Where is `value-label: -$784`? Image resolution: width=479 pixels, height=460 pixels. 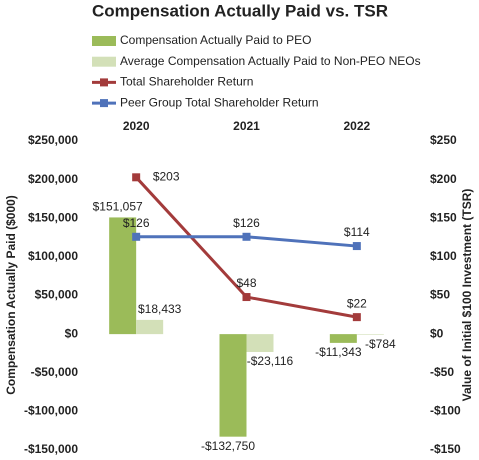 value-label: -$784 is located at coordinates (380, 344).